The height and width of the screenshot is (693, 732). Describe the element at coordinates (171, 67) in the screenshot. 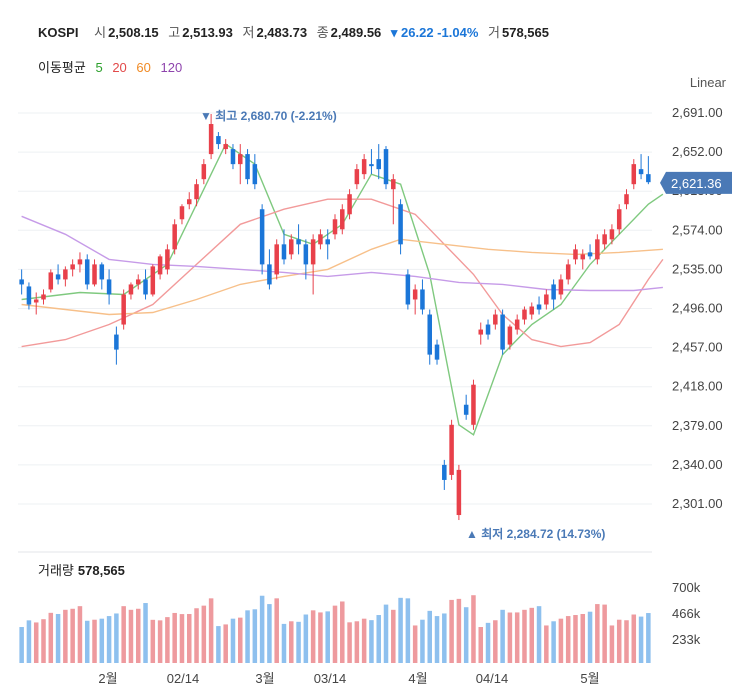

I see `ma120-legend: 120` at that location.